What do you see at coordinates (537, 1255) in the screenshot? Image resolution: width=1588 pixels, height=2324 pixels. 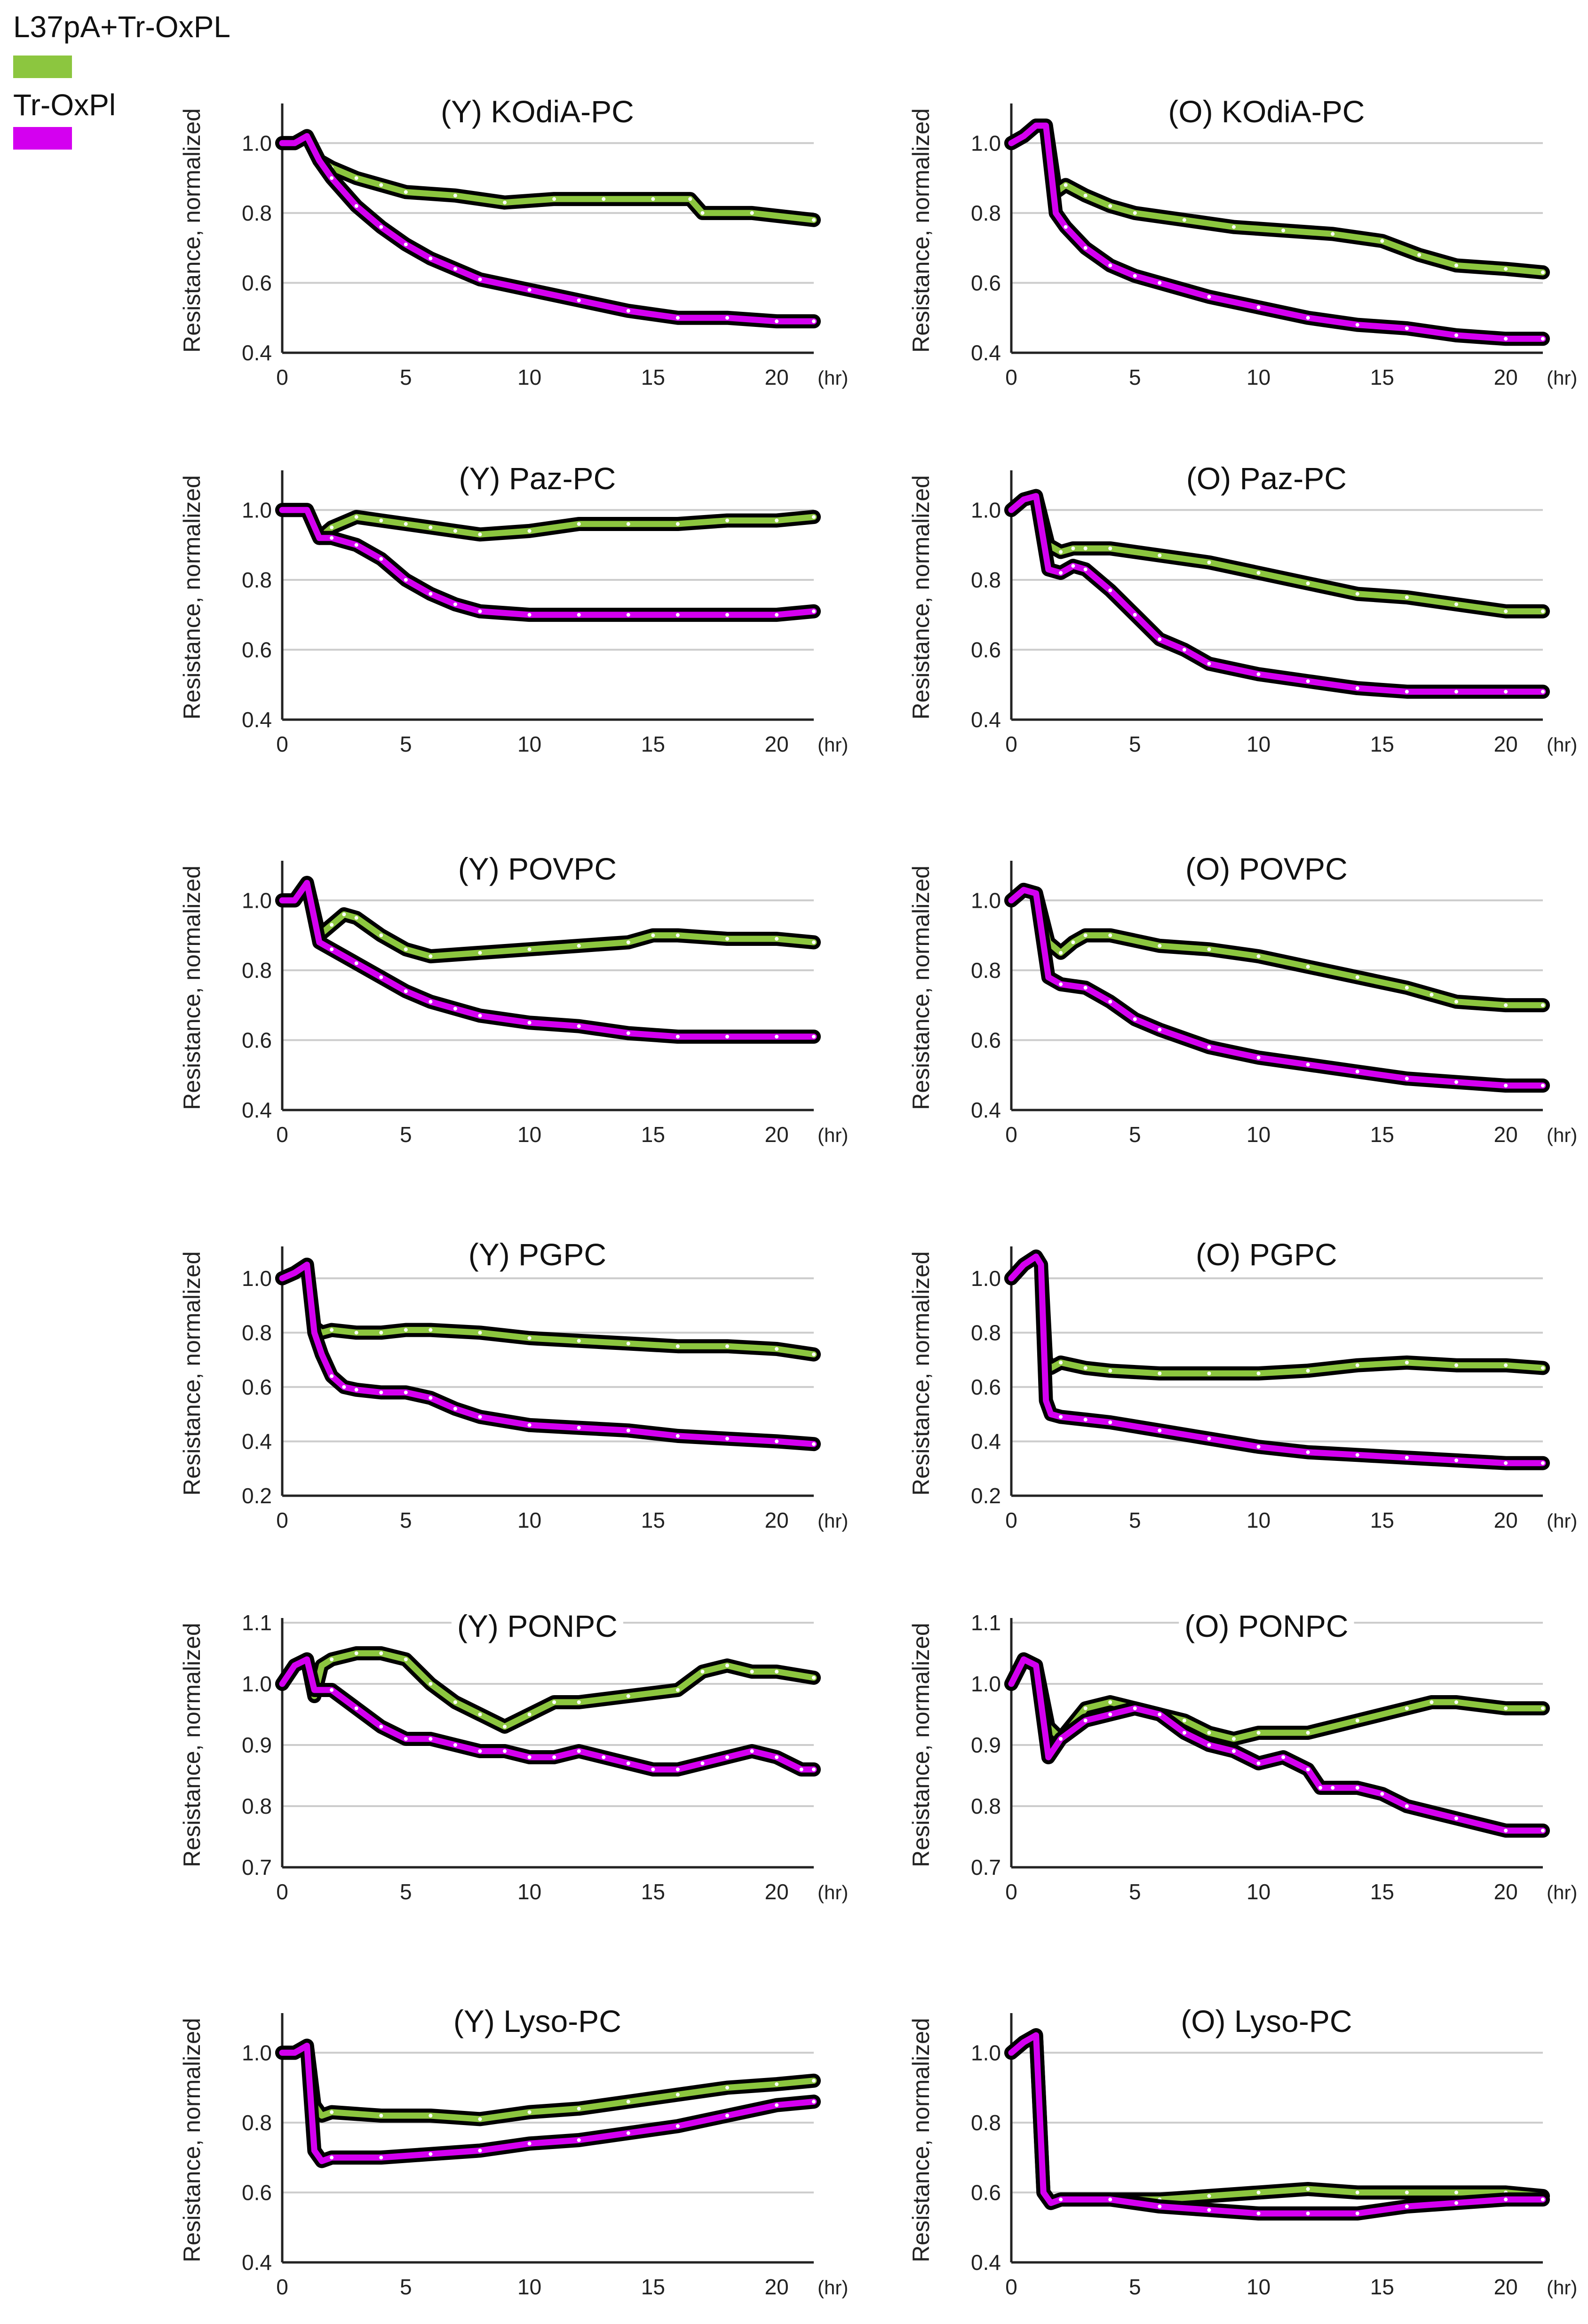 I see `chart-title: (Y) PGPC` at bounding box center [537, 1255].